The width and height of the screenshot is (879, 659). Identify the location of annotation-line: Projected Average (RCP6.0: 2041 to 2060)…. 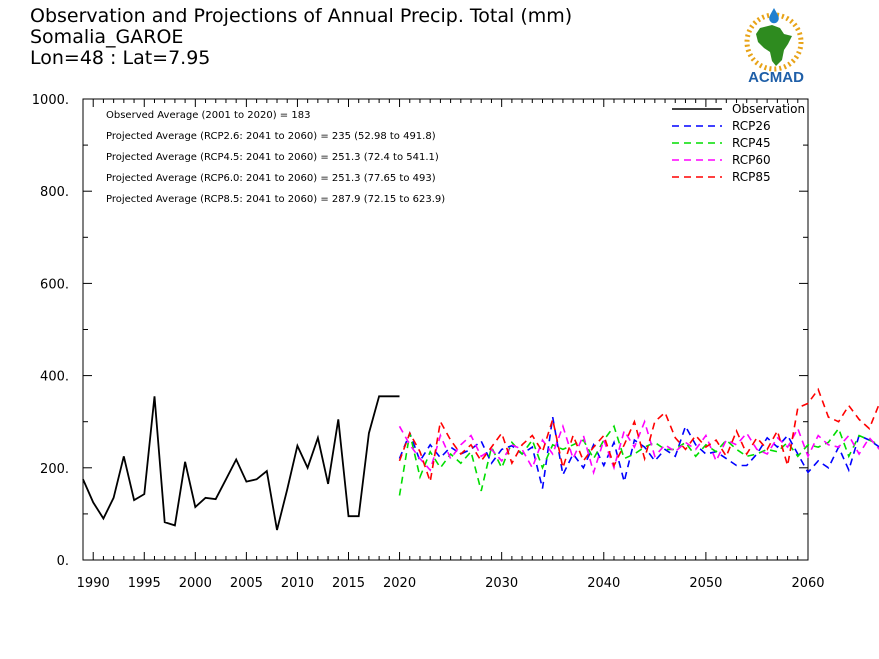
(271, 178).